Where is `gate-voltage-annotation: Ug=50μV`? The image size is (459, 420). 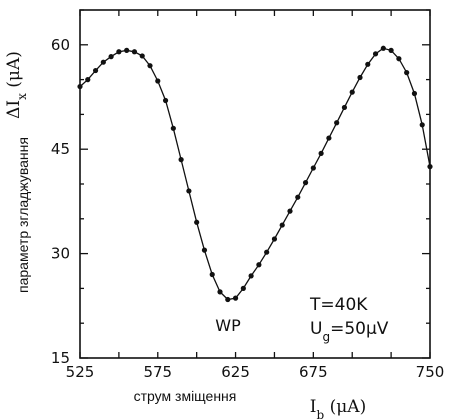 gate-voltage-annotation: Ug=50μV is located at coordinates (349, 331).